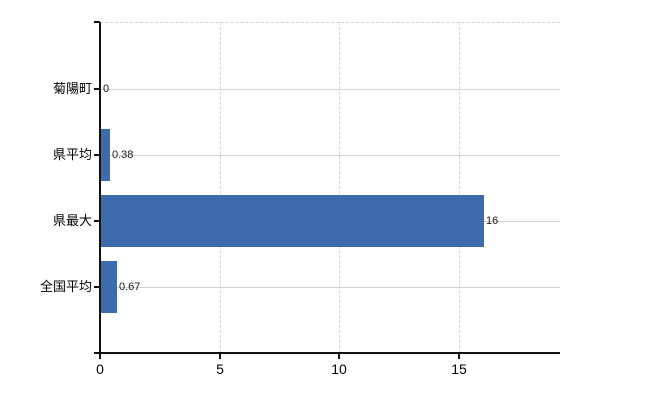 This screenshot has width=650, height=400. What do you see at coordinates (100, 190) in the screenshot?
I see `y-axis` at bounding box center [100, 190].